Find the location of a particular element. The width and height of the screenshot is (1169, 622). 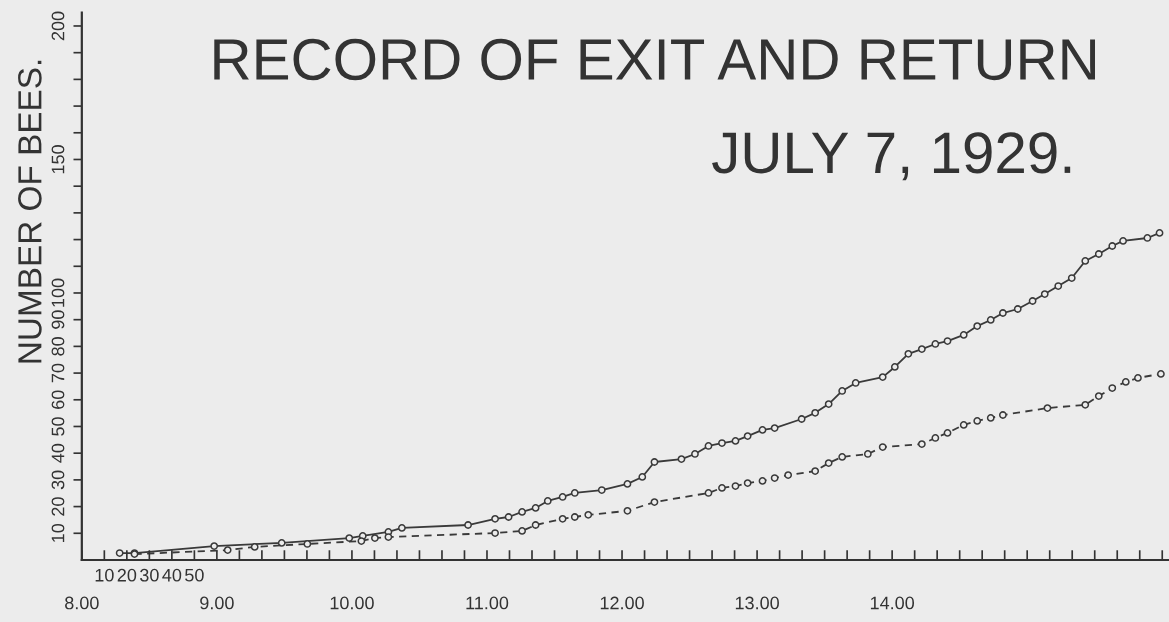

x-tick-label: 12.00 is located at coordinates (622, 603).